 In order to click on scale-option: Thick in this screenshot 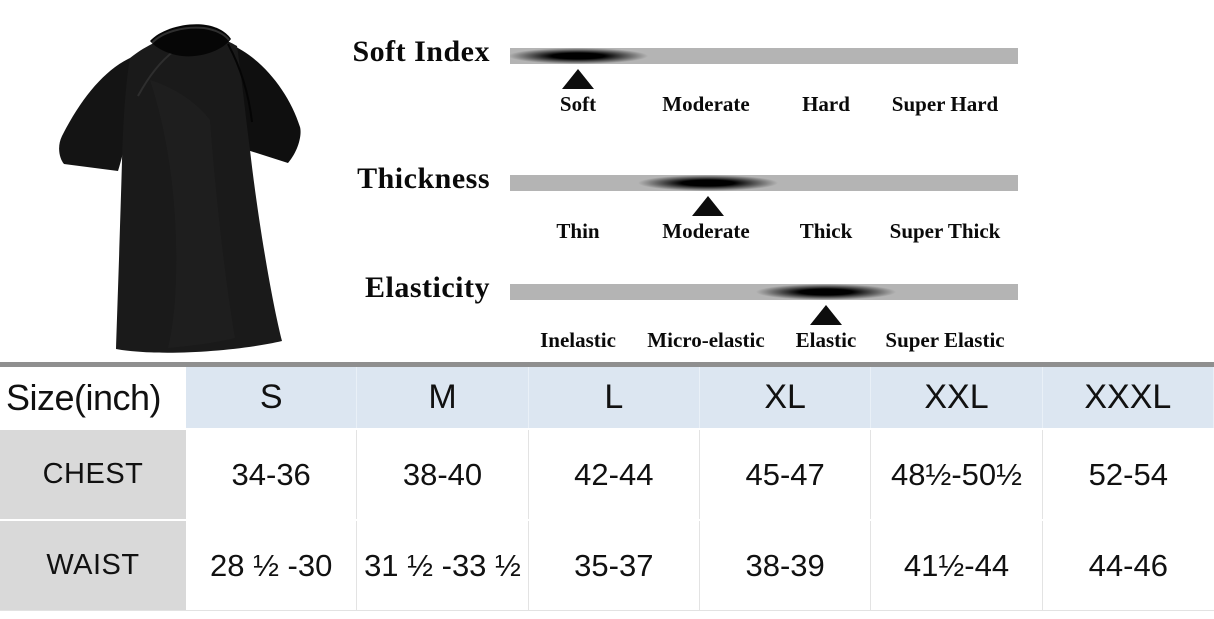, I will do `click(826, 231)`.